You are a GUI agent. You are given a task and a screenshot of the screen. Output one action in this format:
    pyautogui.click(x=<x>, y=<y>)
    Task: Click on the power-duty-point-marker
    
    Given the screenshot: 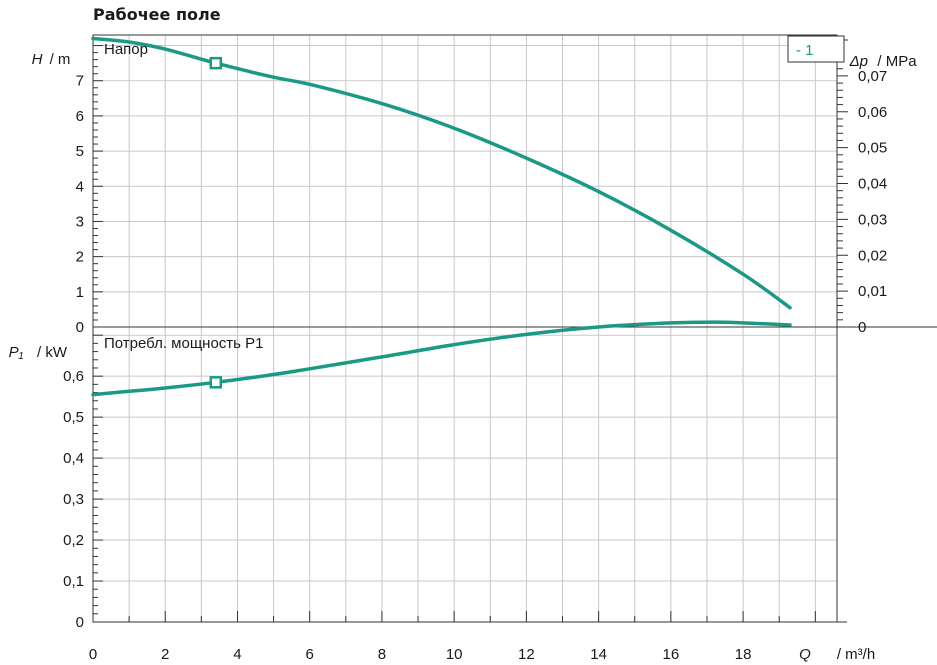 What is the action you would take?
    pyautogui.click(x=216, y=382)
    